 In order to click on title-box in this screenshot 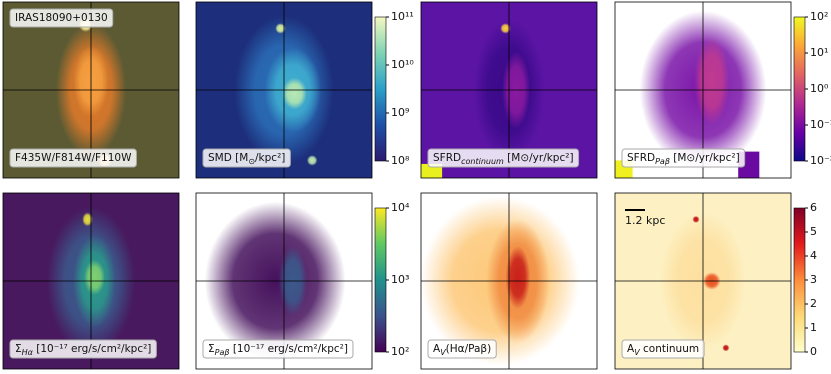, I will do `click(61, 18)`.